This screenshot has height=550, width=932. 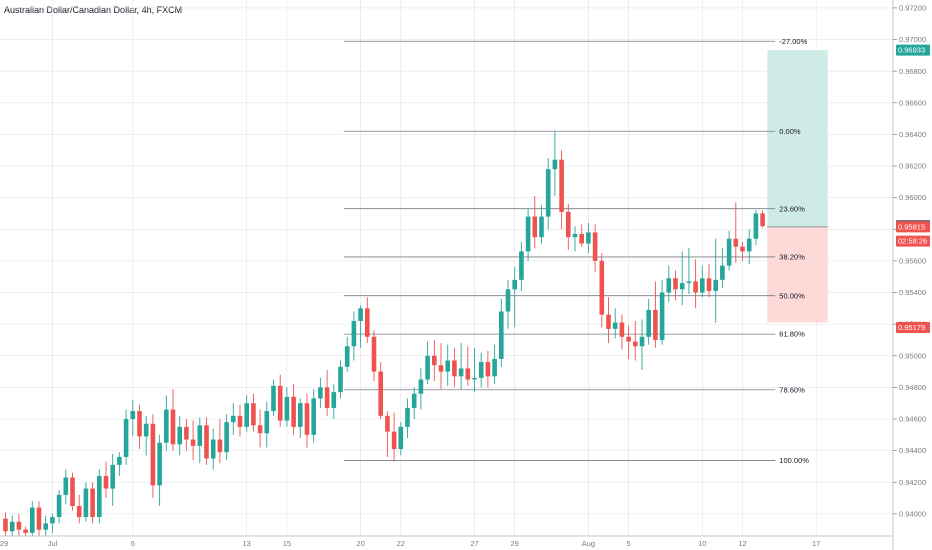 I want to click on time-tick-label: 13, so click(x=247, y=543).